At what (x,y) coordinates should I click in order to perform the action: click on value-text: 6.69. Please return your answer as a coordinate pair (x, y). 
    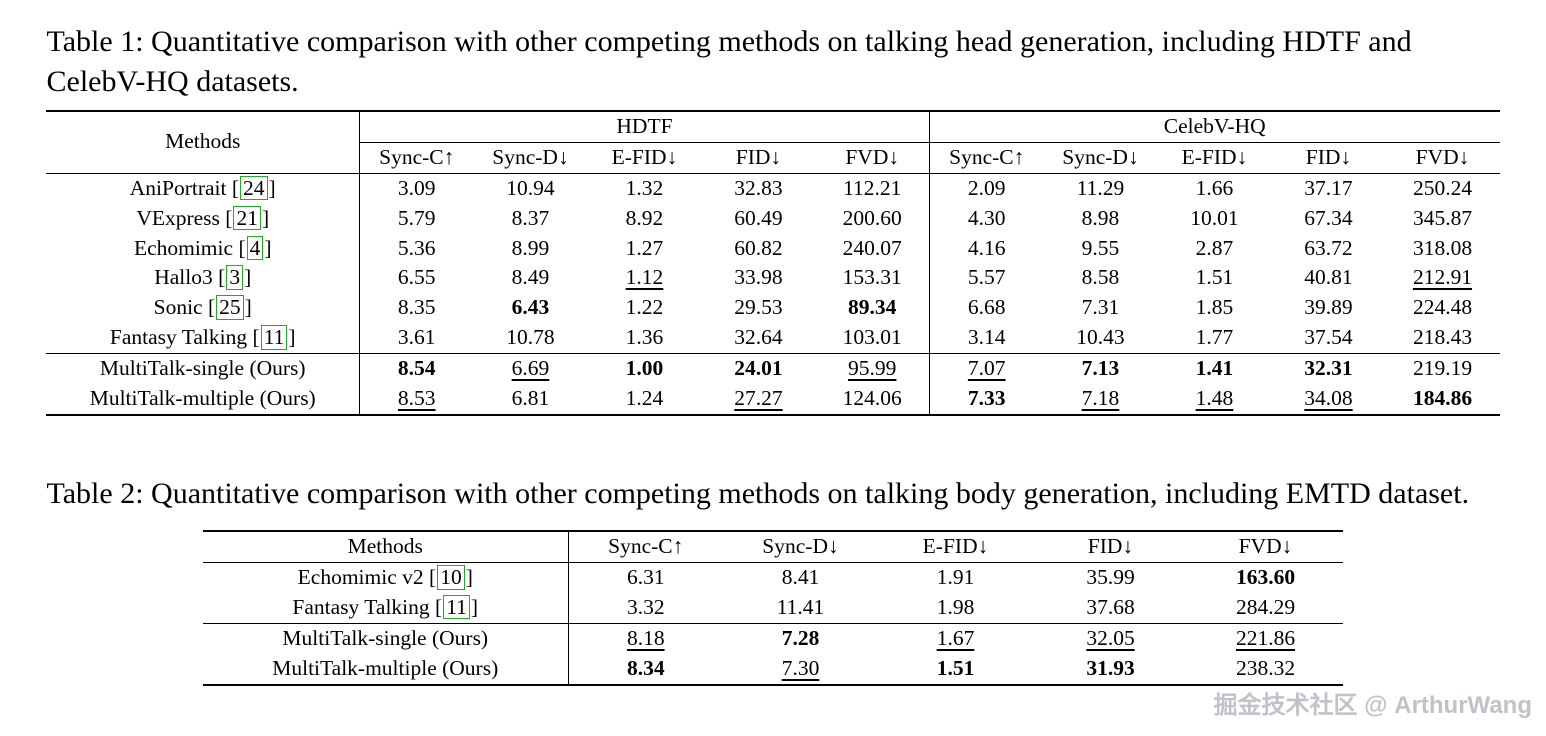
    Looking at the image, I should click on (530, 368).